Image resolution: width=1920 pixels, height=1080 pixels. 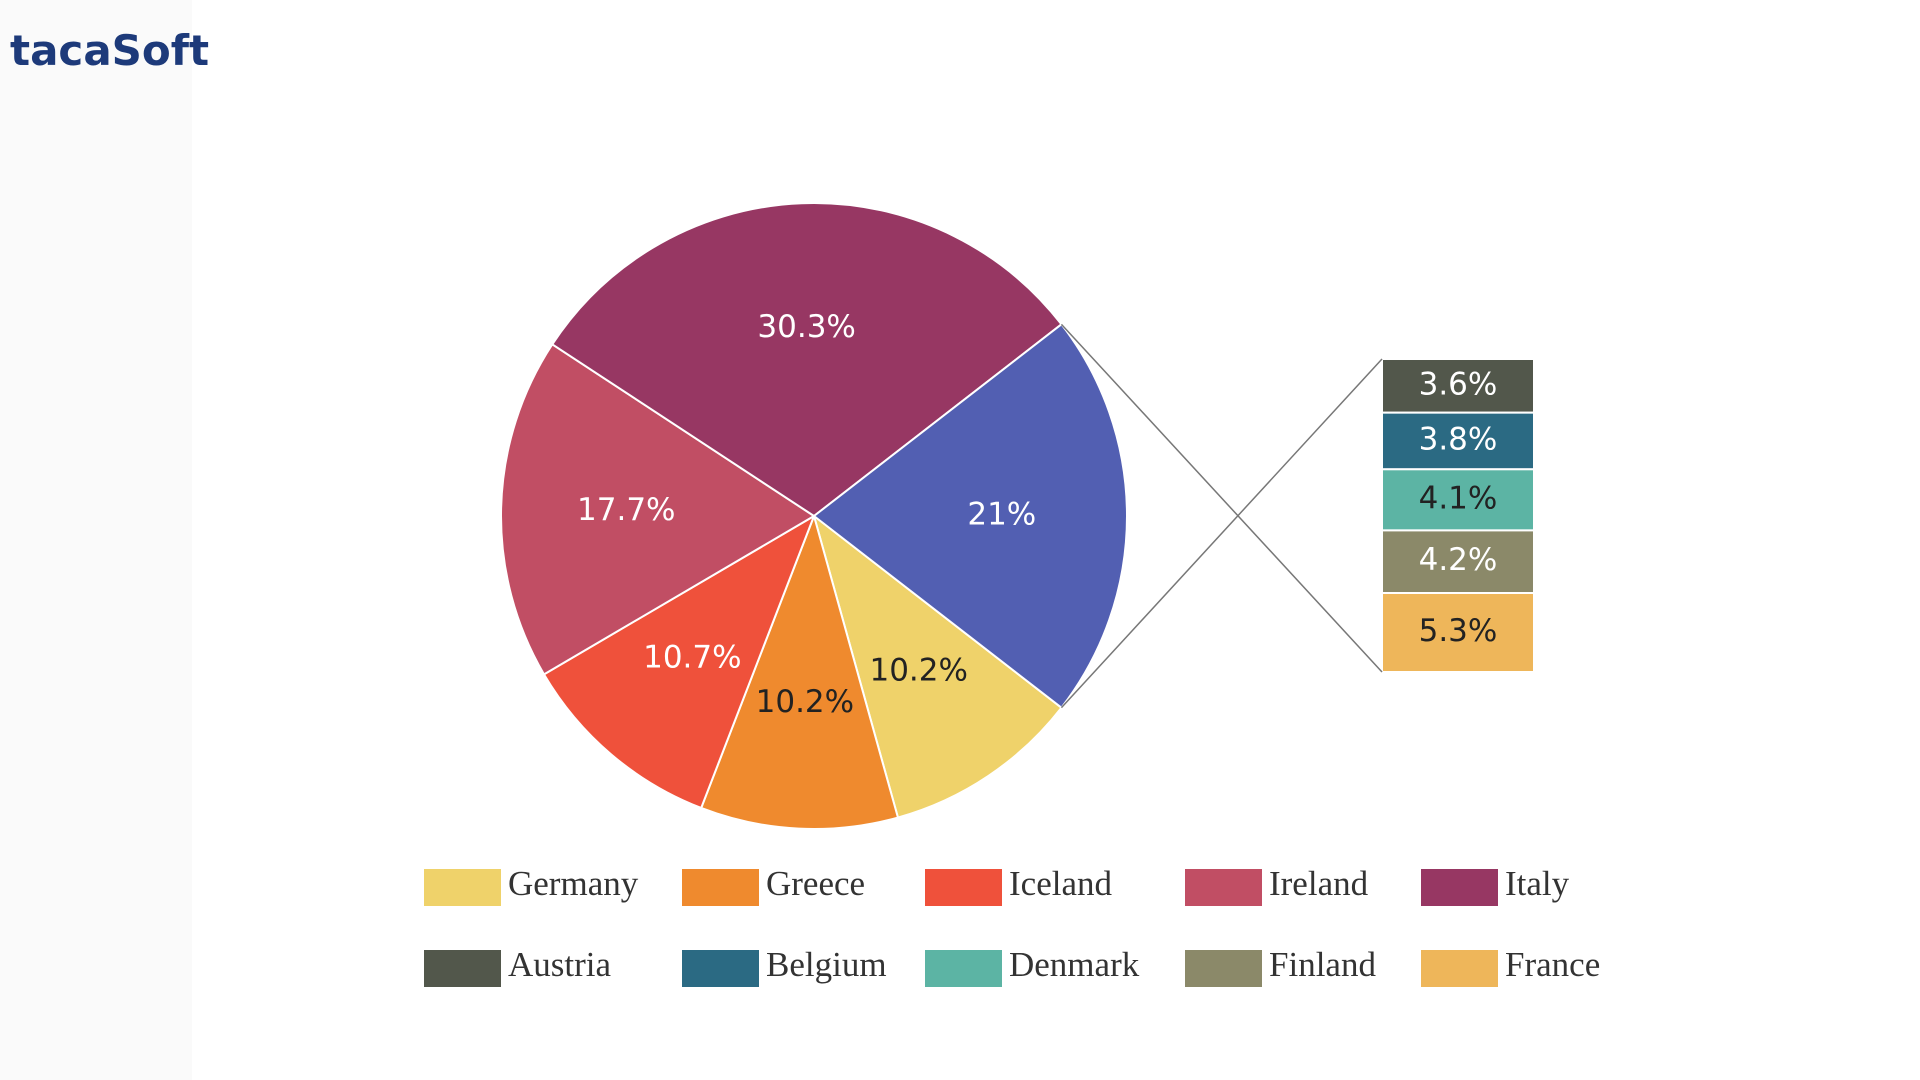 I want to click on legend-label: Denmark, so click(x=1074, y=964).